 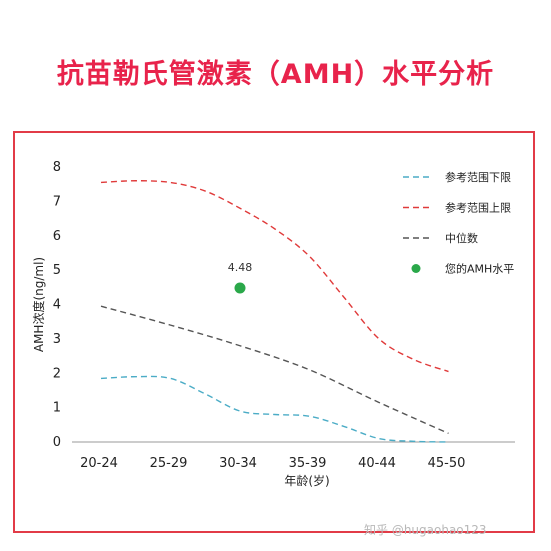 I want to click on y-tick-label: 3, so click(x=57, y=339).